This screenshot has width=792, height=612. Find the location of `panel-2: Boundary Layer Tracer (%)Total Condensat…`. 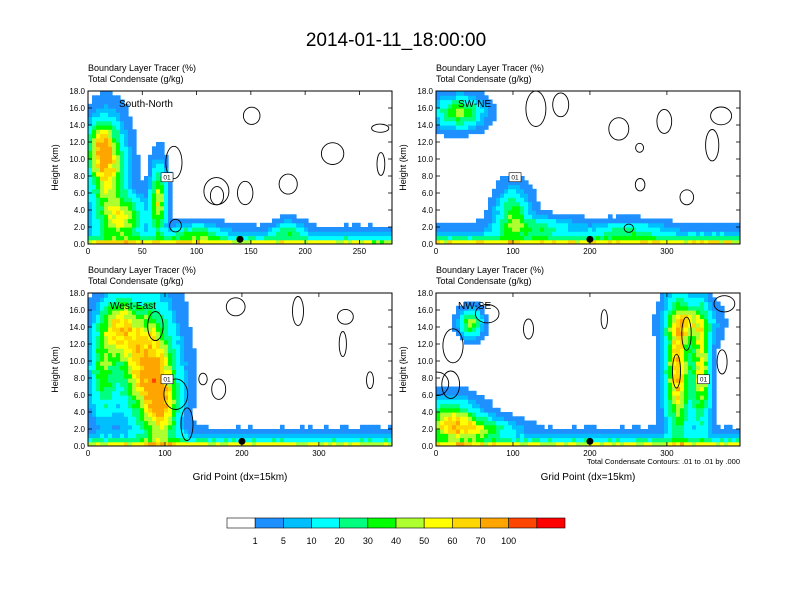

panel-2: Boundary Layer Tracer (%)Total Condensat… is located at coordinates (569, 159).